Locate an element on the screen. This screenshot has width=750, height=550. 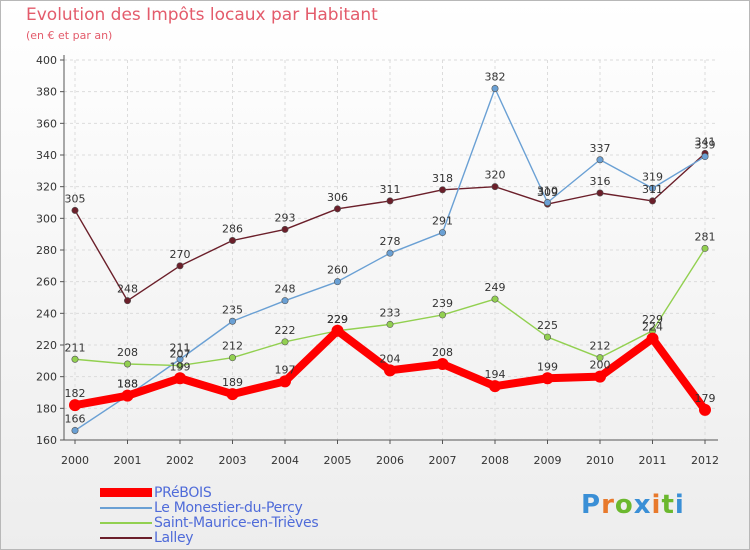
x-tick-label: 2008 is located at coordinates (495, 460).